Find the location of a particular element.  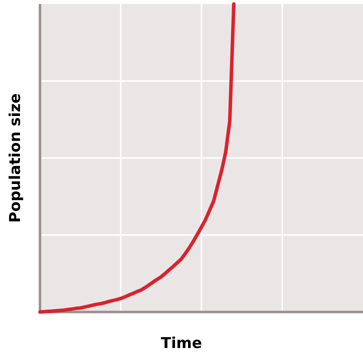

x-axis-title: Time is located at coordinates (181, 343).